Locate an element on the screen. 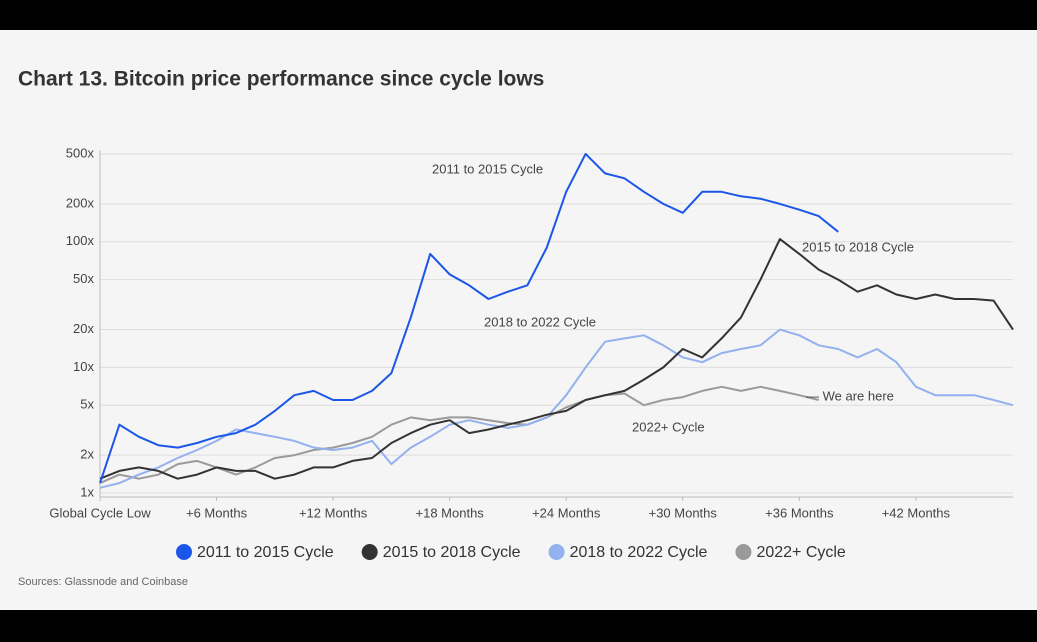  x-tick-label: +36 Months is located at coordinates (799, 512).